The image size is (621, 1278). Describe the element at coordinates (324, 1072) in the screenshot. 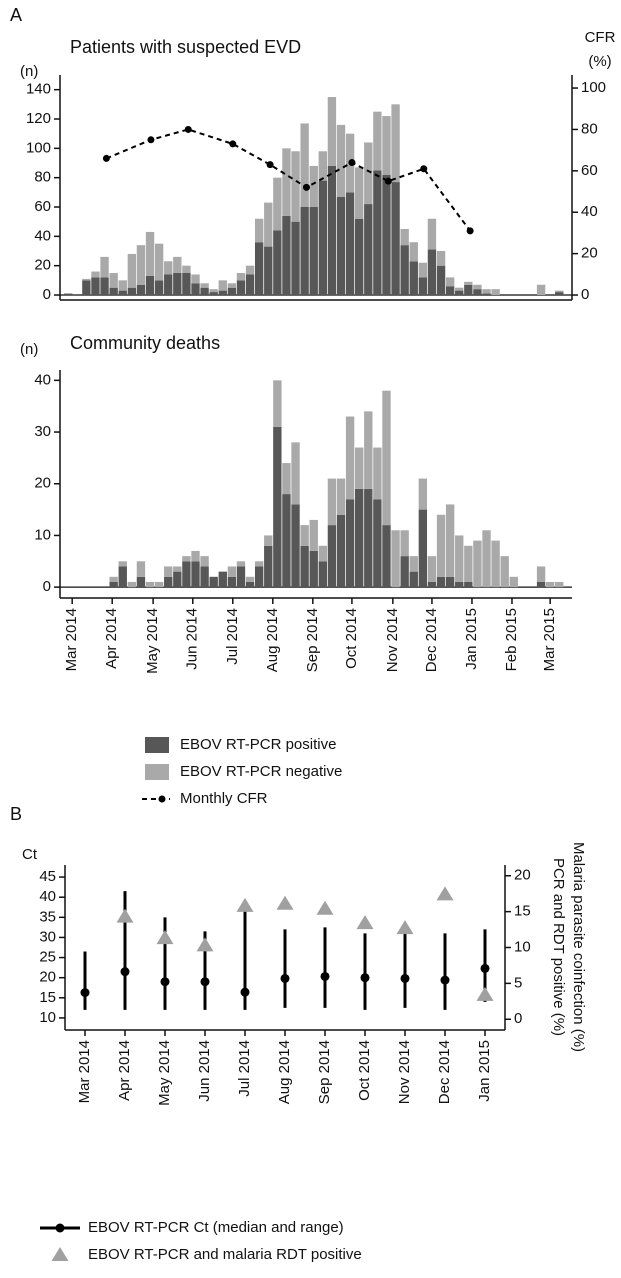

I see `x-tick-label: Sep 2014` at that location.